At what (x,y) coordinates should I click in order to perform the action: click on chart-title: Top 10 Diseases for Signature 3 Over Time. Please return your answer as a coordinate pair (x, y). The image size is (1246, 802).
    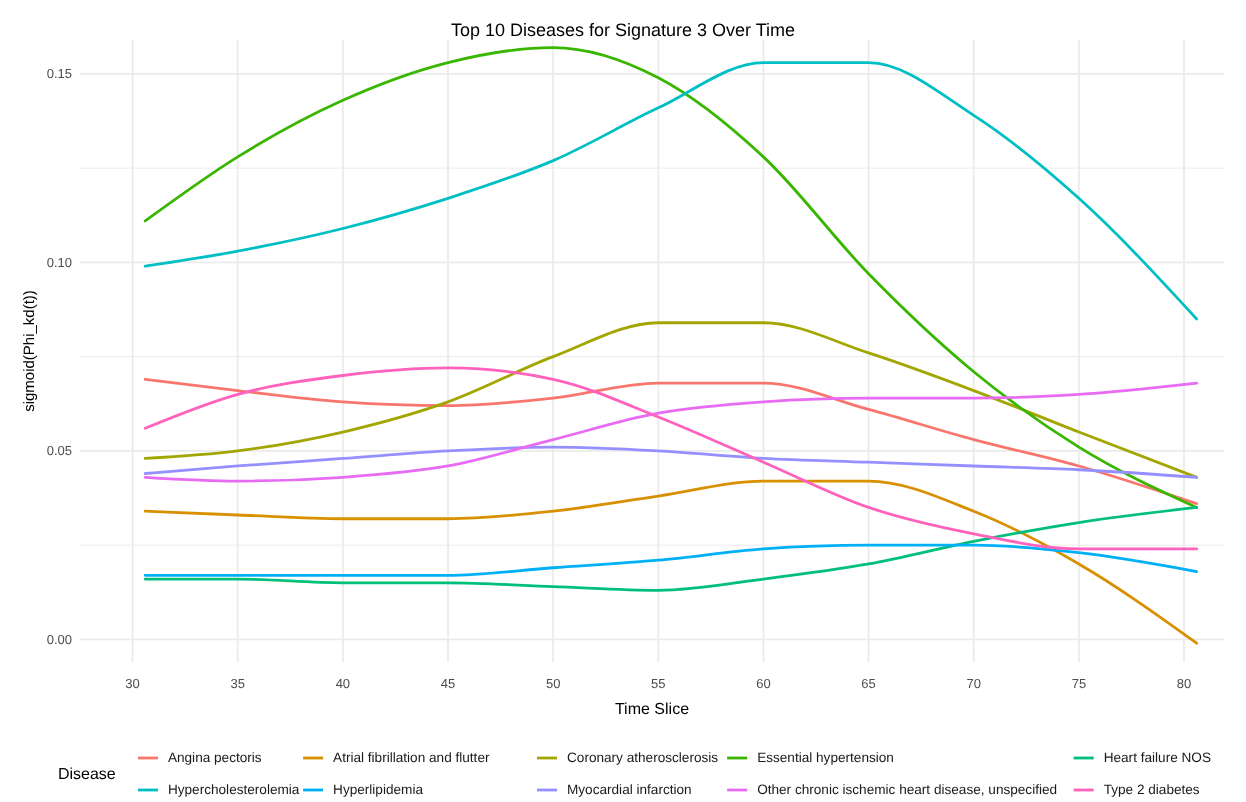
    Looking at the image, I should click on (623, 30).